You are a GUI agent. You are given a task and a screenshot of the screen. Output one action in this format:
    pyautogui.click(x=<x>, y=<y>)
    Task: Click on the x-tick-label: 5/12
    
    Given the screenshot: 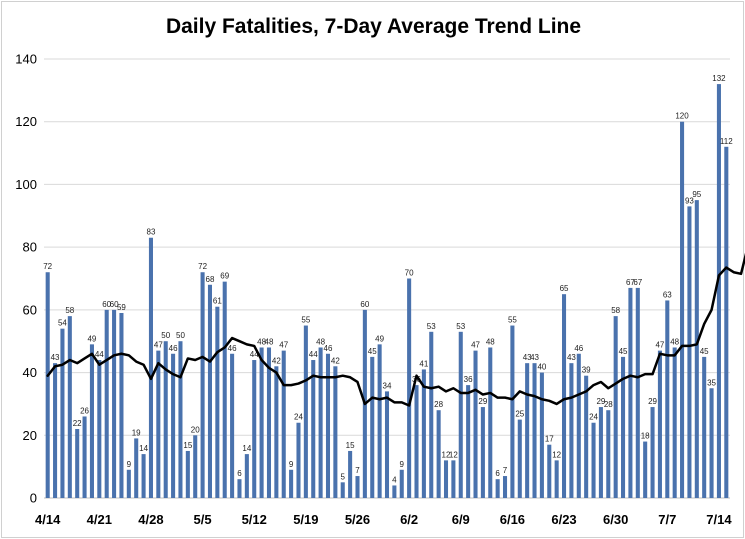 What is the action you would take?
    pyautogui.click(x=254, y=519)
    